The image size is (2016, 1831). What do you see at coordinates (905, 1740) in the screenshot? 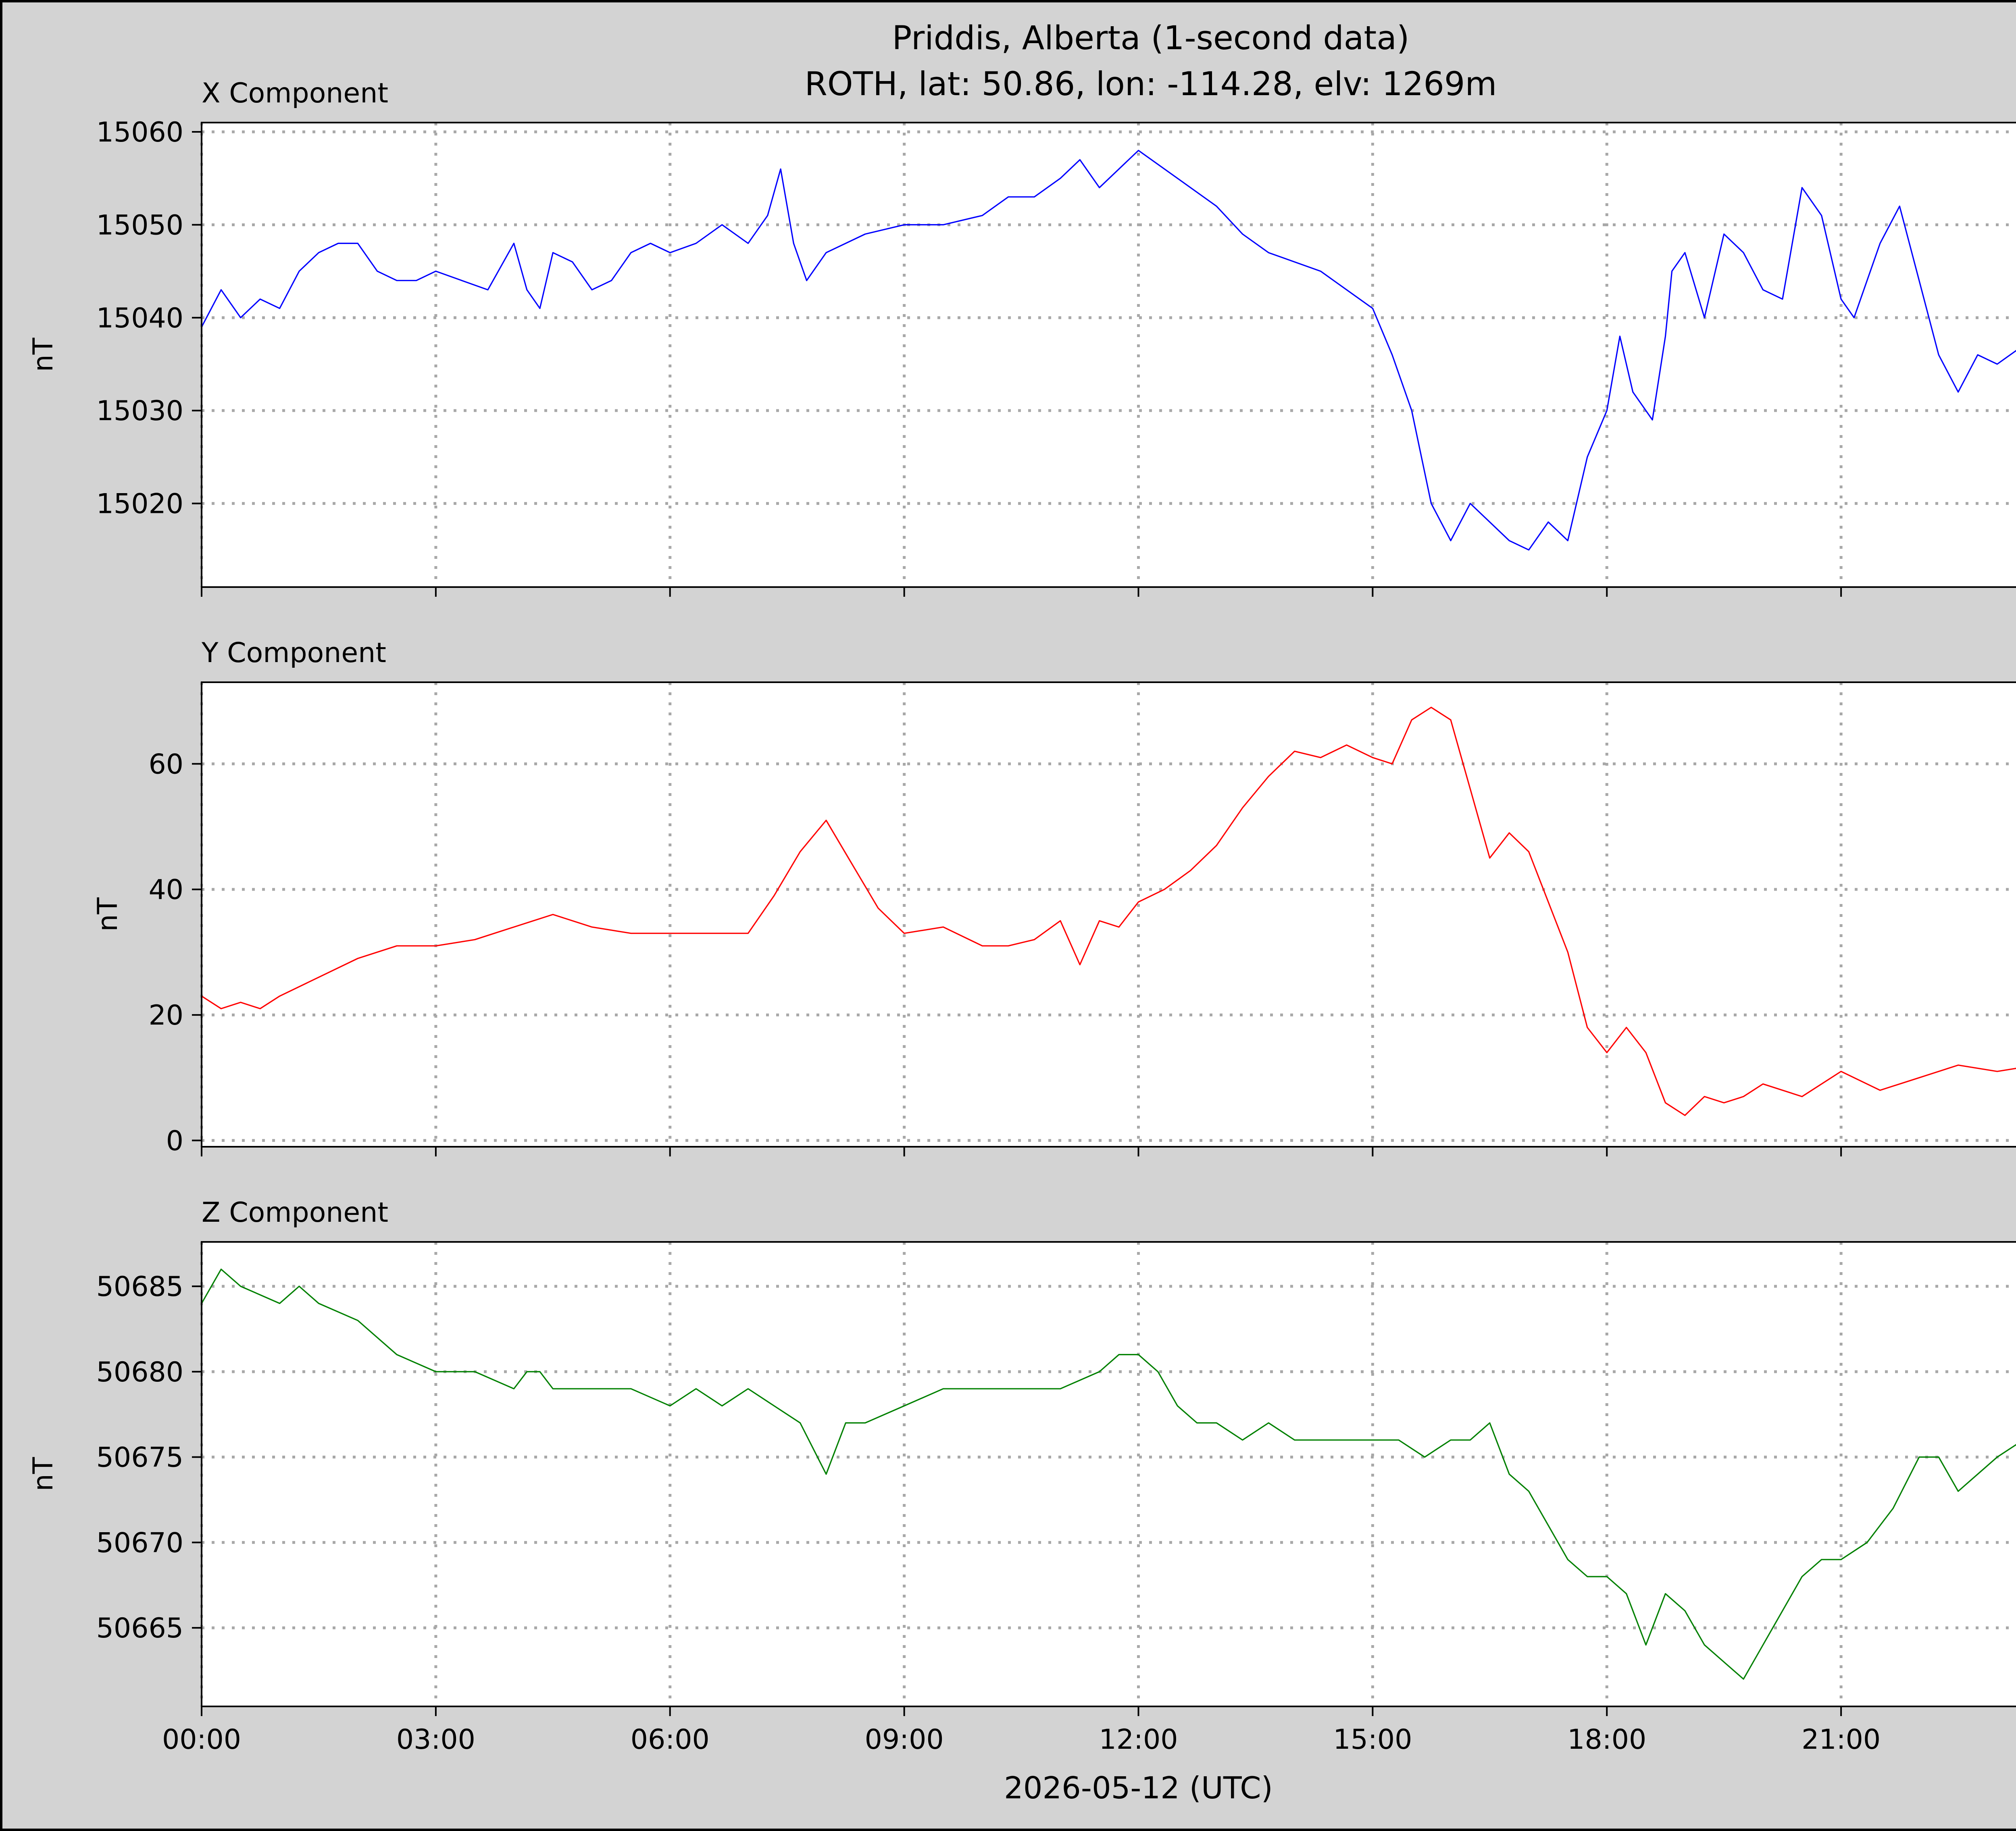
I see `x-tick-label: 09:00` at bounding box center [905, 1740].